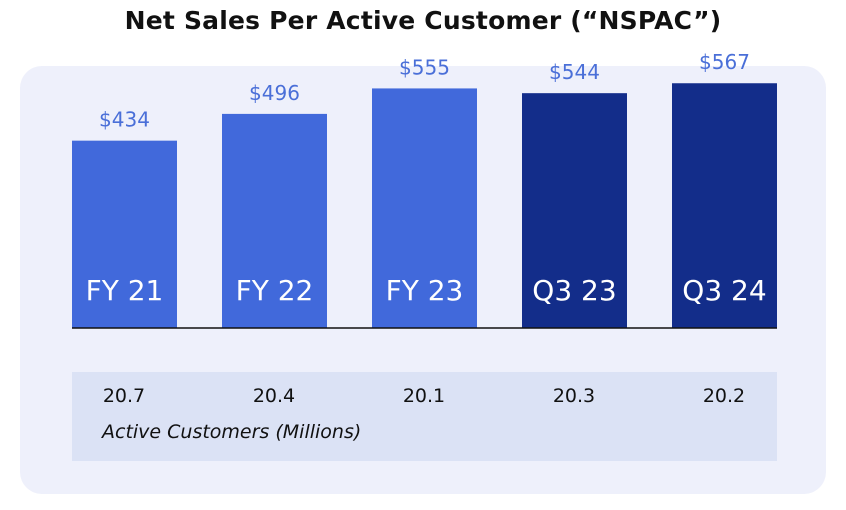  Describe the element at coordinates (574, 290) in the screenshot. I see `bar-category-label: Q3 23` at that location.